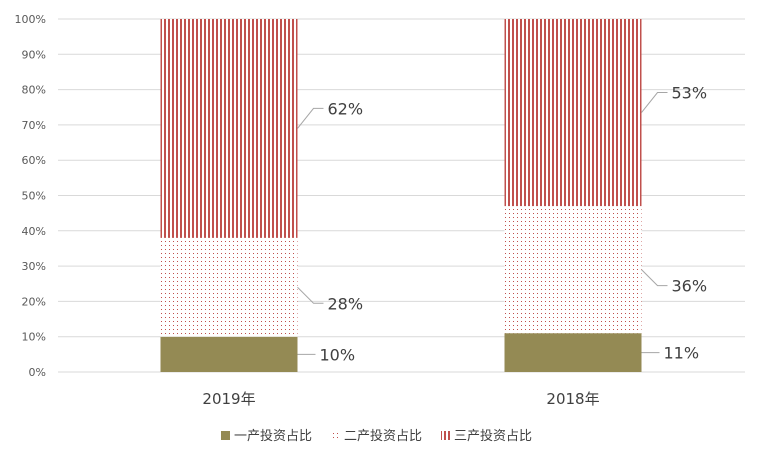 This screenshot has width=764, height=466. I want to click on y-tick-label: 10%, so click(34, 337).